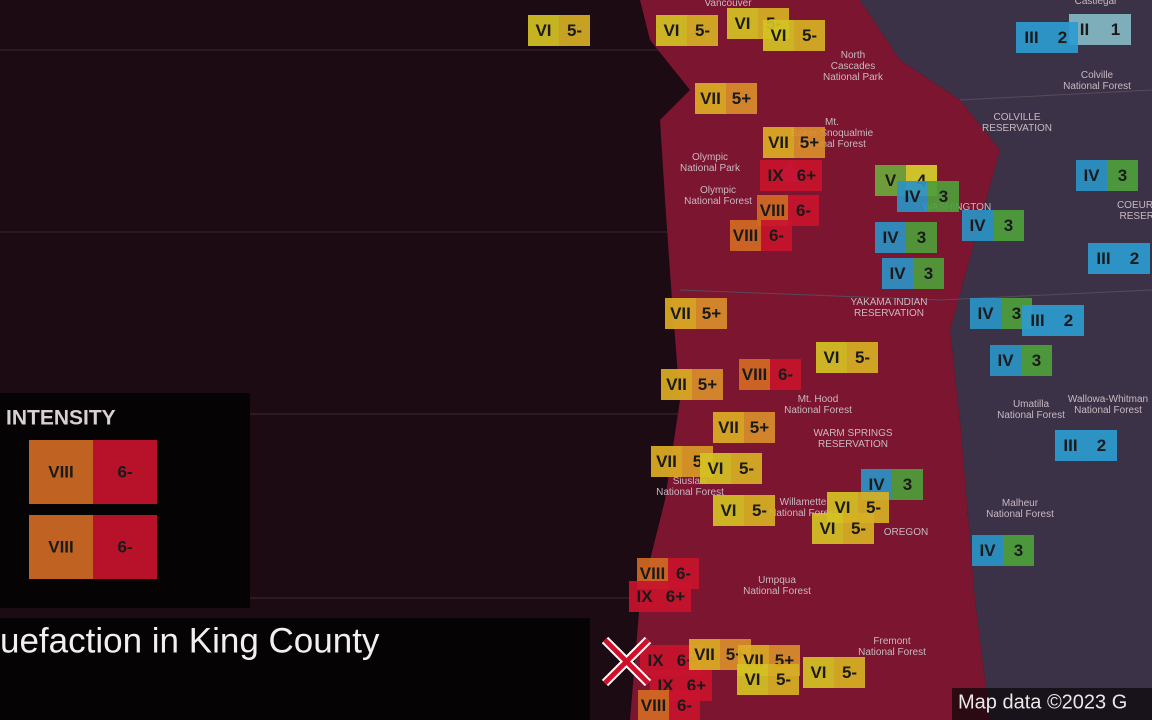 This screenshot has height=720, width=1152. Describe the element at coordinates (718, 190) in the screenshot. I see `map-label: Olympic` at that location.